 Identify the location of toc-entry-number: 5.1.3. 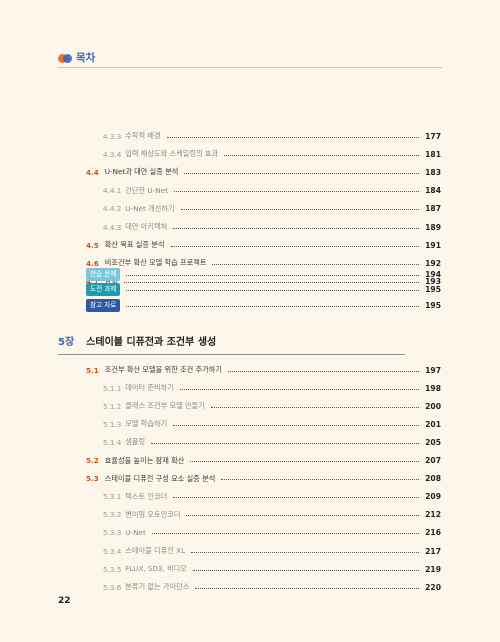
(112, 424).